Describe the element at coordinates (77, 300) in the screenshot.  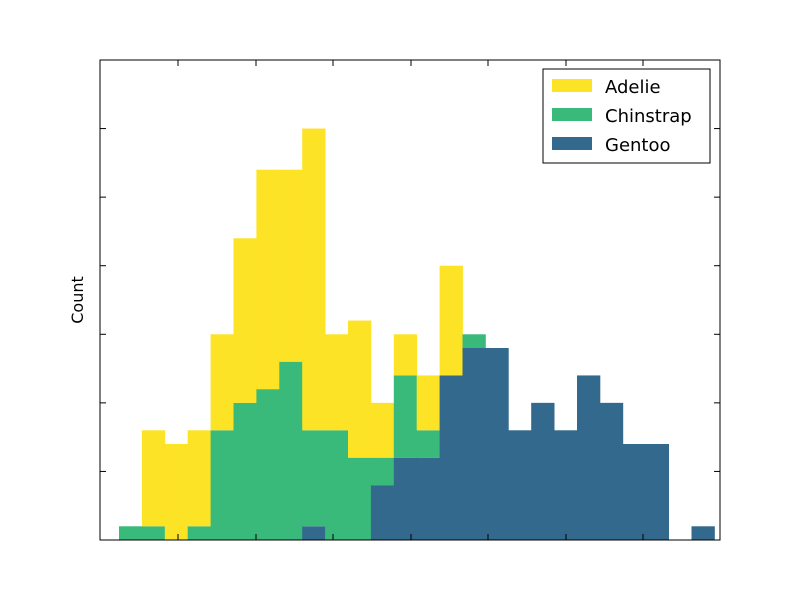
I see `y-axis-label: Count` at that location.